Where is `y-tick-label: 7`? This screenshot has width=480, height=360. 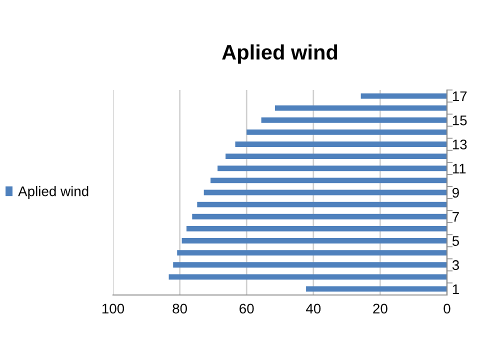 y-tick-label: 7 is located at coordinates (455, 217).